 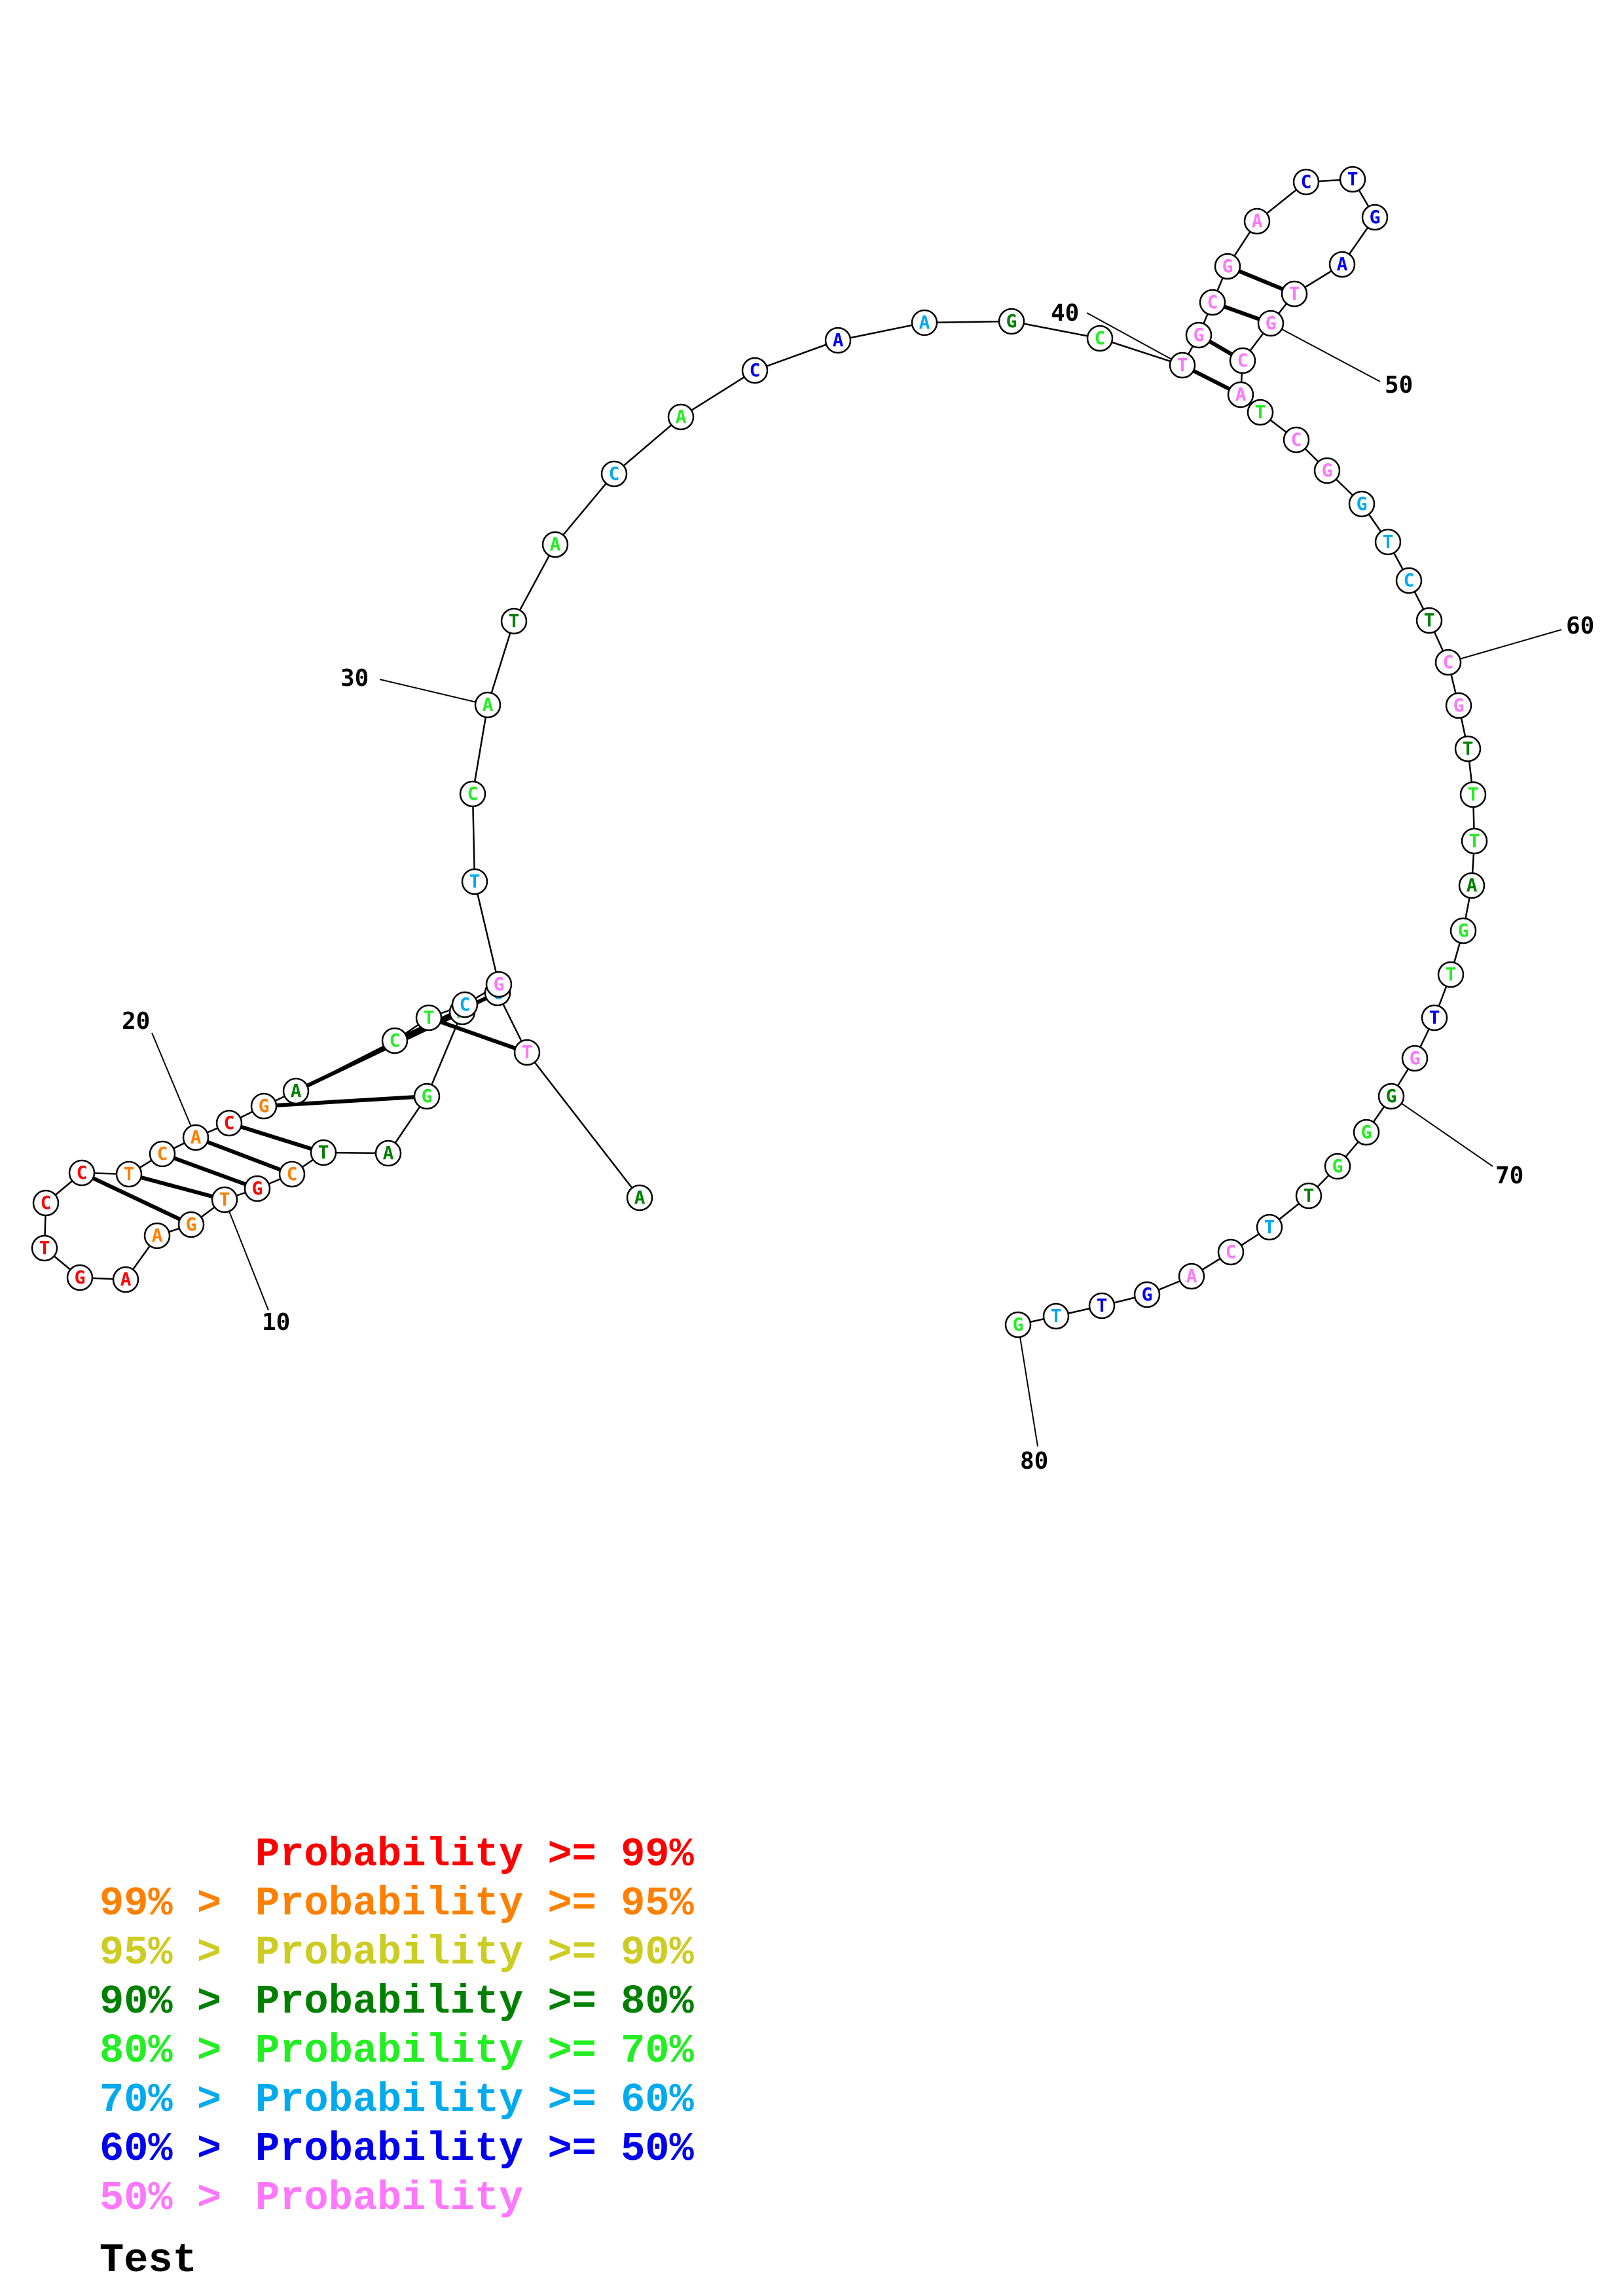 What do you see at coordinates (224, 1199) in the screenshot?
I see `nucleotide-10: T` at bounding box center [224, 1199].